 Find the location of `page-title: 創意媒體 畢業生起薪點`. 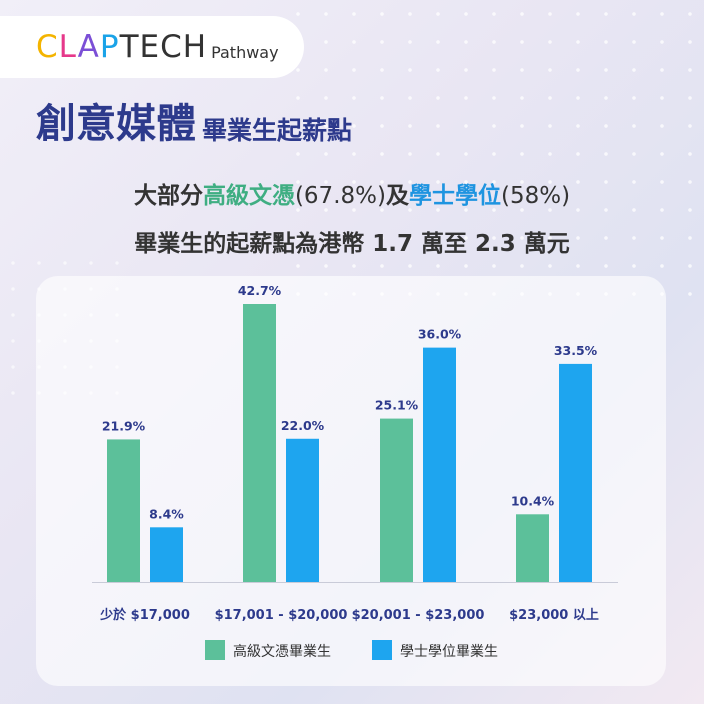

page-title: 創意媒體 畢業生起薪點 is located at coordinates (194, 124).